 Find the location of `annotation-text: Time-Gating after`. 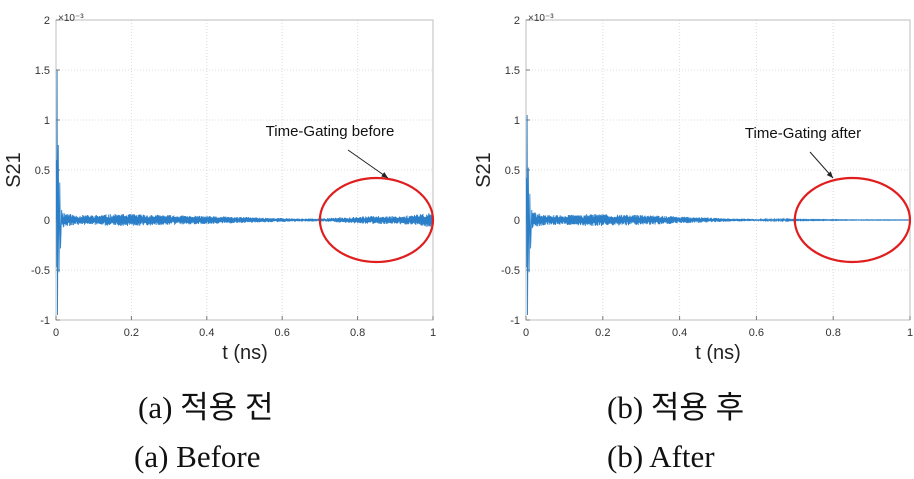

annotation-text: Time-Gating after is located at coordinates (803, 133).